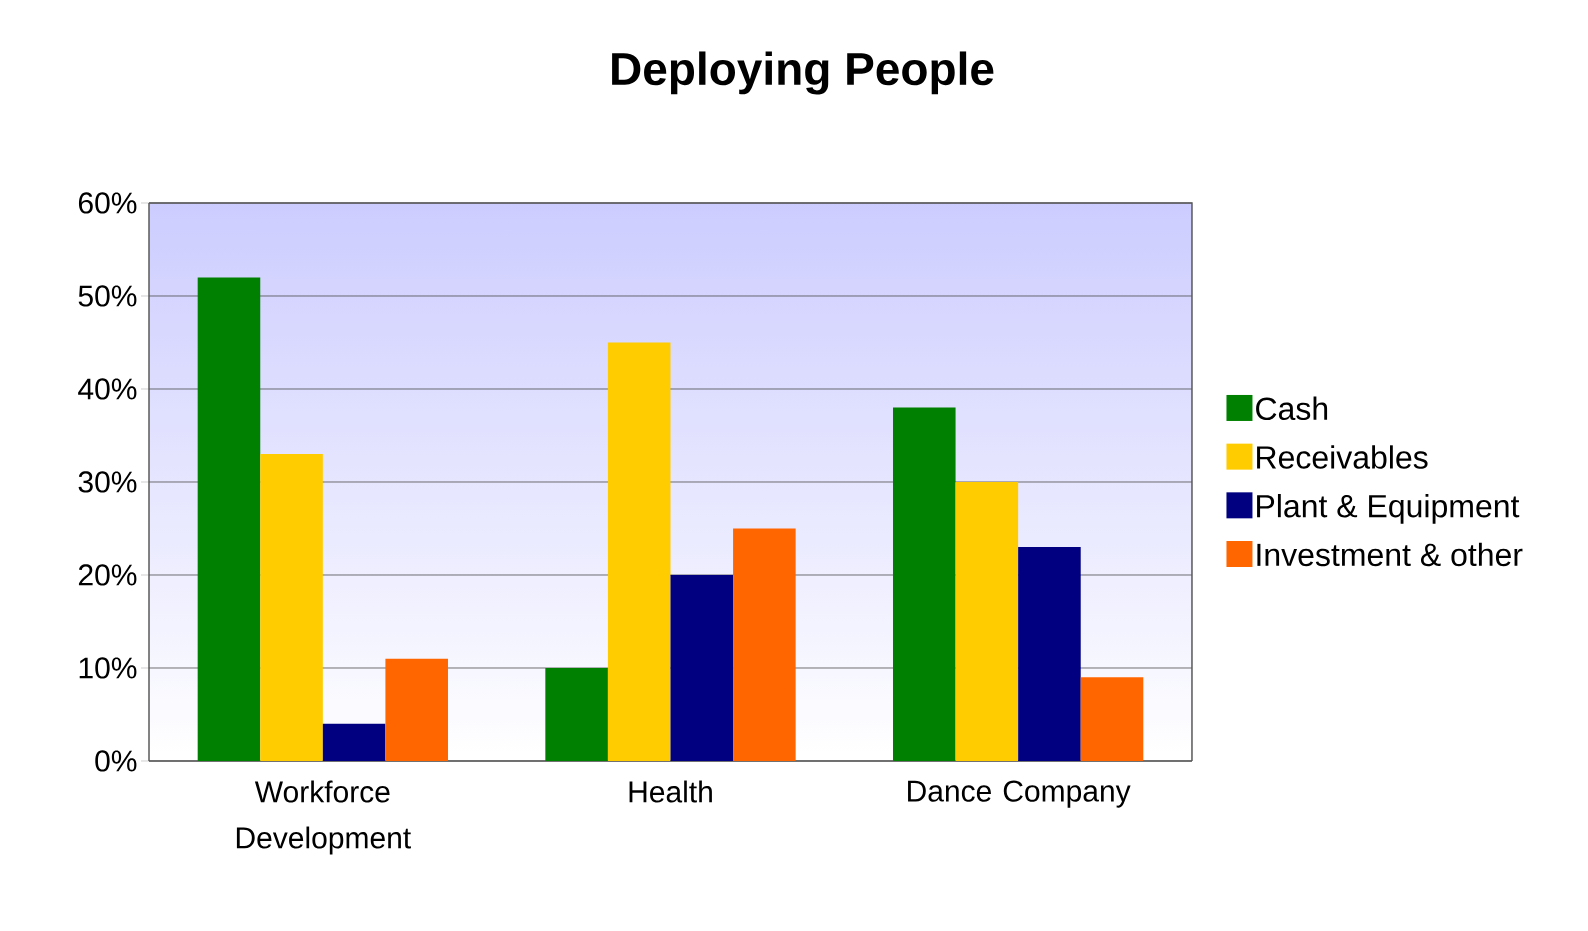  I want to click on y-tick-label: 50%, so click(107, 296).